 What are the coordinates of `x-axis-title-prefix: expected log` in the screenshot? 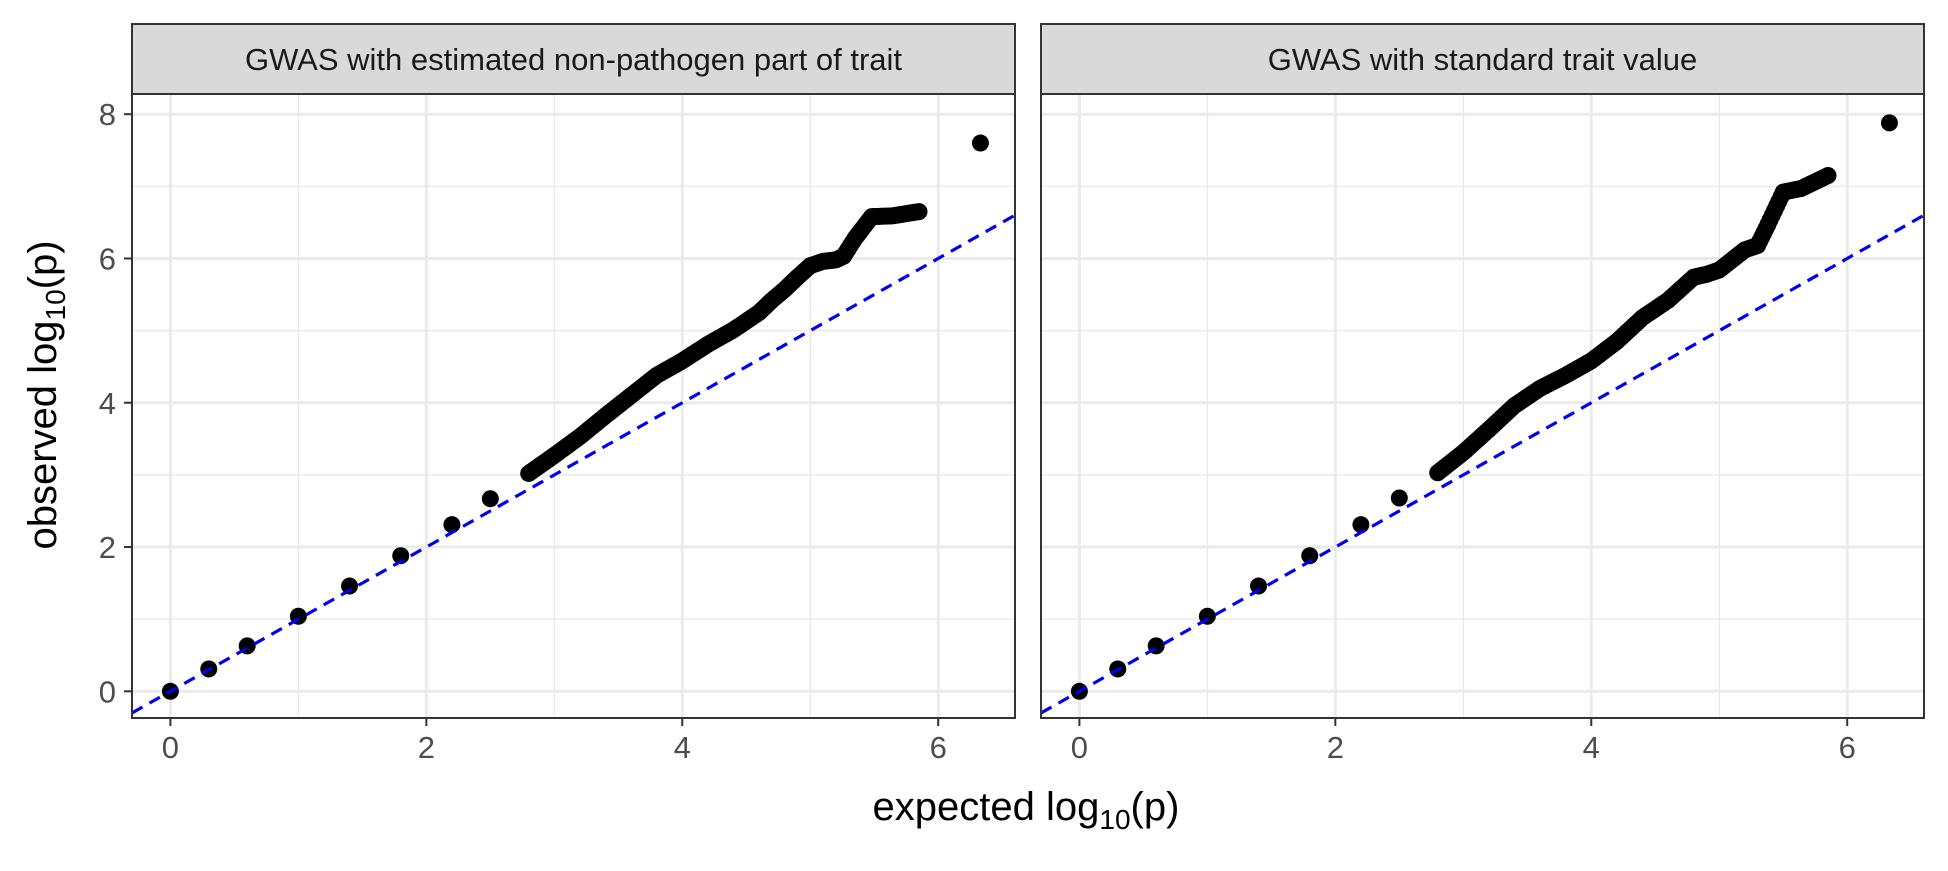 It's located at (986, 807).